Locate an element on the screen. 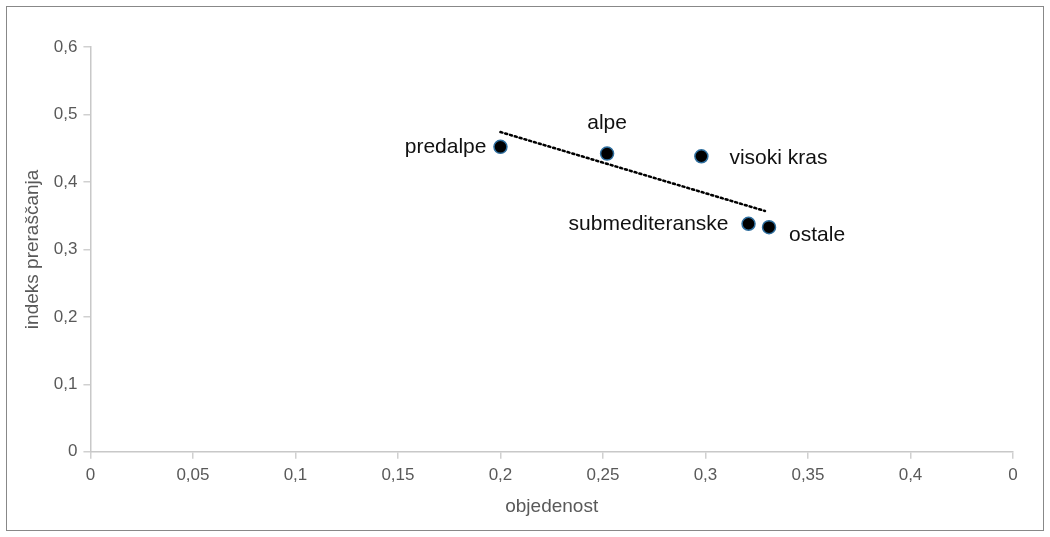 Image resolution: width=1050 pixels, height=537 pixels. x-tick-label: 0,35 is located at coordinates (808, 474).